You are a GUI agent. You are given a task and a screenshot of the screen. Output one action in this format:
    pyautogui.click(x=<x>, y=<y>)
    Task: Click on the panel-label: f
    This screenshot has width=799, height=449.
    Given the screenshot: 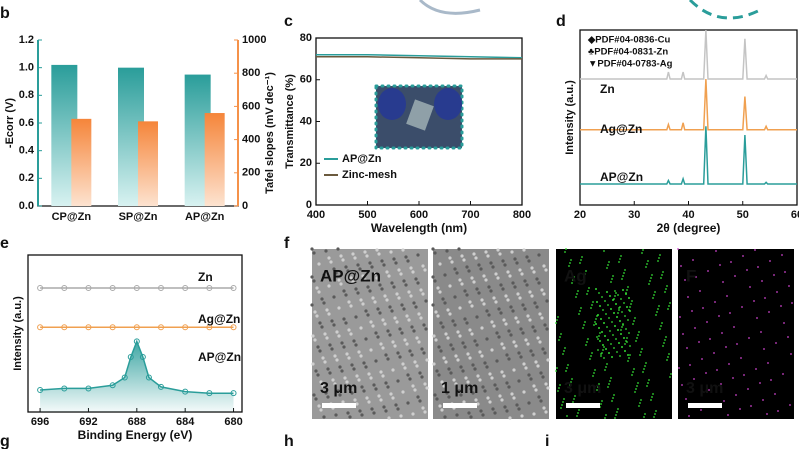 What is the action you would take?
    pyautogui.click(x=287, y=243)
    